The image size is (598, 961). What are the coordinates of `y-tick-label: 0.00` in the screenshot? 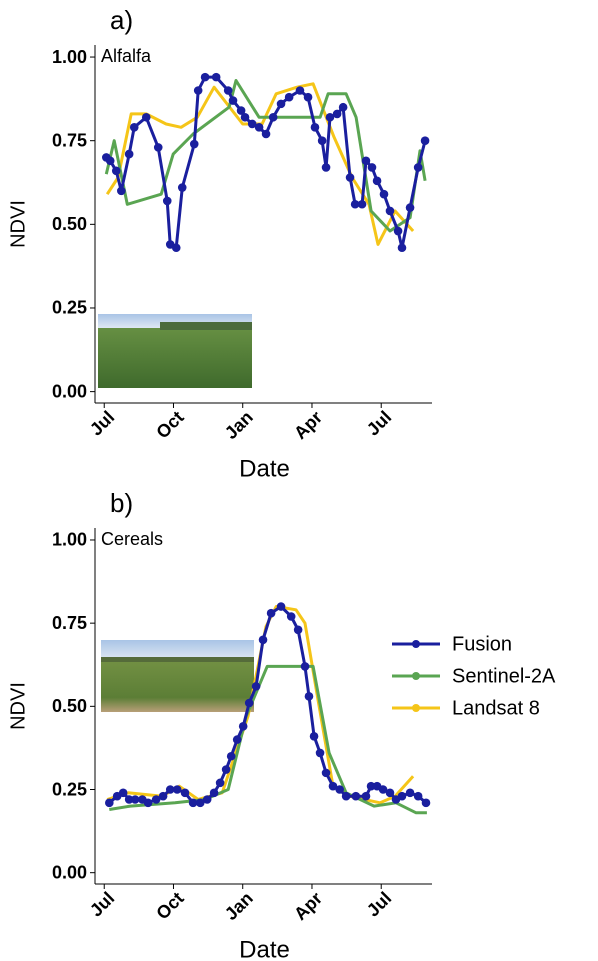 It's located at (69, 391).